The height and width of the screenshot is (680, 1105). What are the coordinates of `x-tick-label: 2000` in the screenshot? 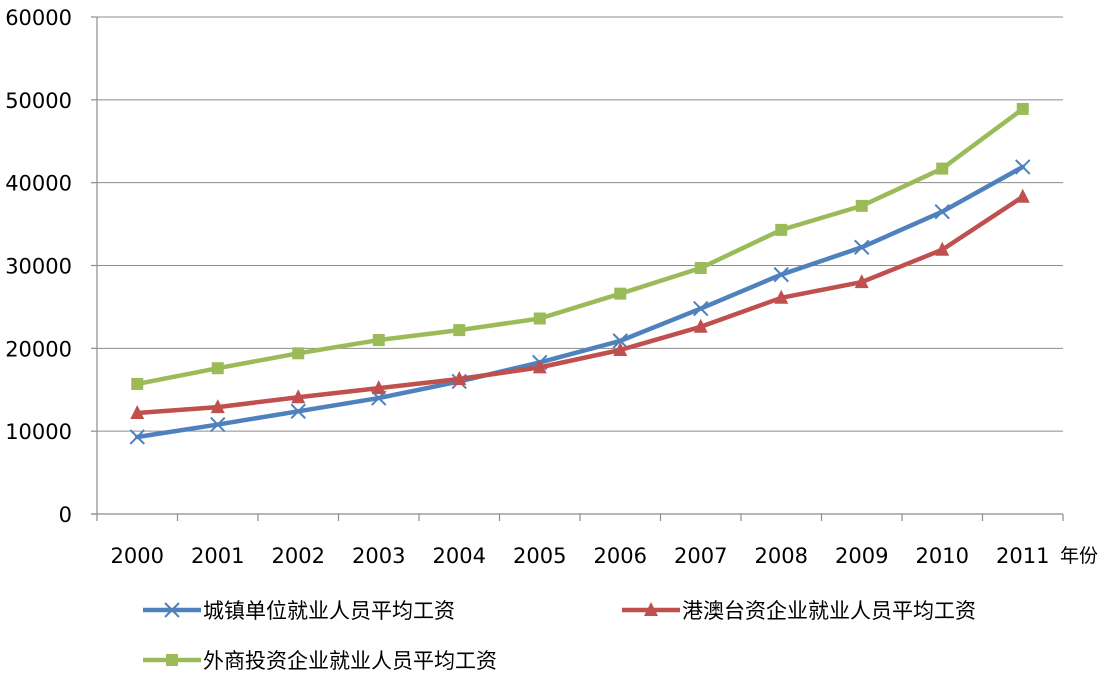 It's located at (137, 556).